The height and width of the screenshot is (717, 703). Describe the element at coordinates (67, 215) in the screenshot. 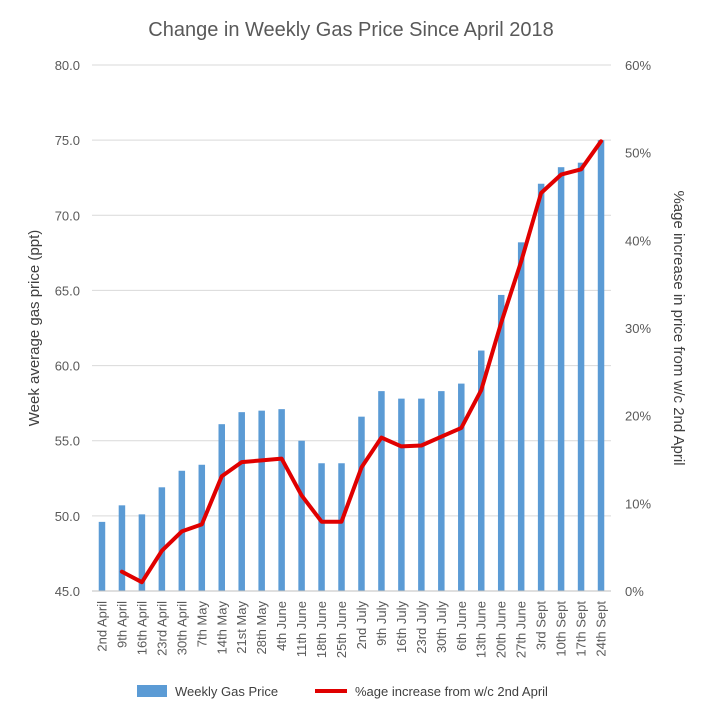

I see `y-tick-label: 70.0` at that location.